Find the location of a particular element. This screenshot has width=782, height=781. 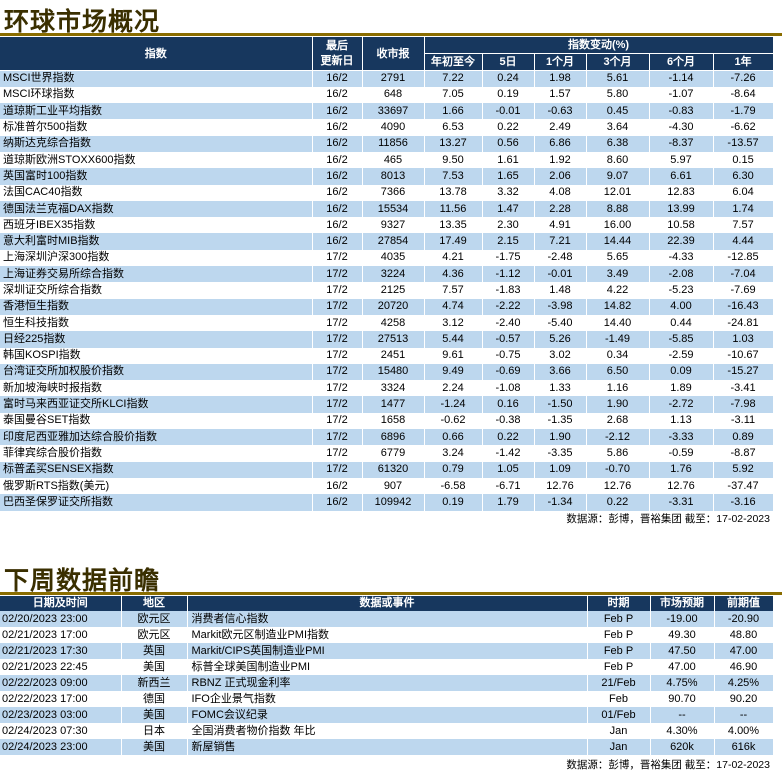

index-name-cell: MSCI世界指数 is located at coordinates (156, 78).